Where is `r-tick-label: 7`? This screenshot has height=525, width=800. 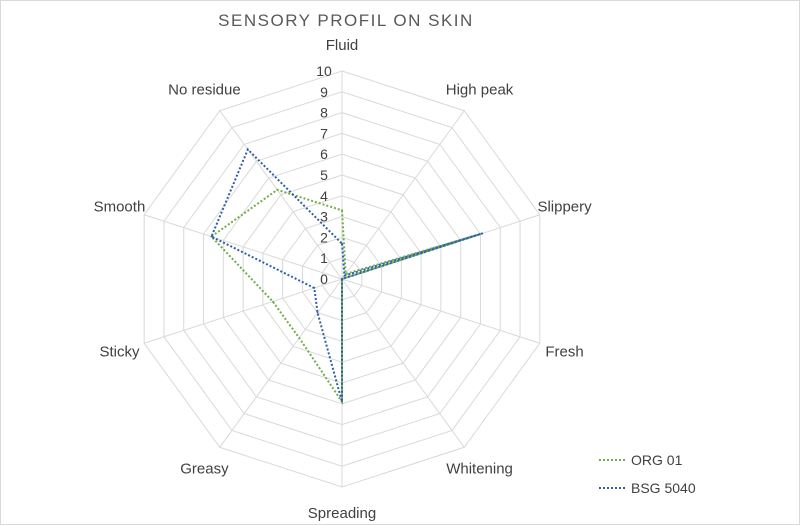
r-tick-label: 7 is located at coordinates (324, 133).